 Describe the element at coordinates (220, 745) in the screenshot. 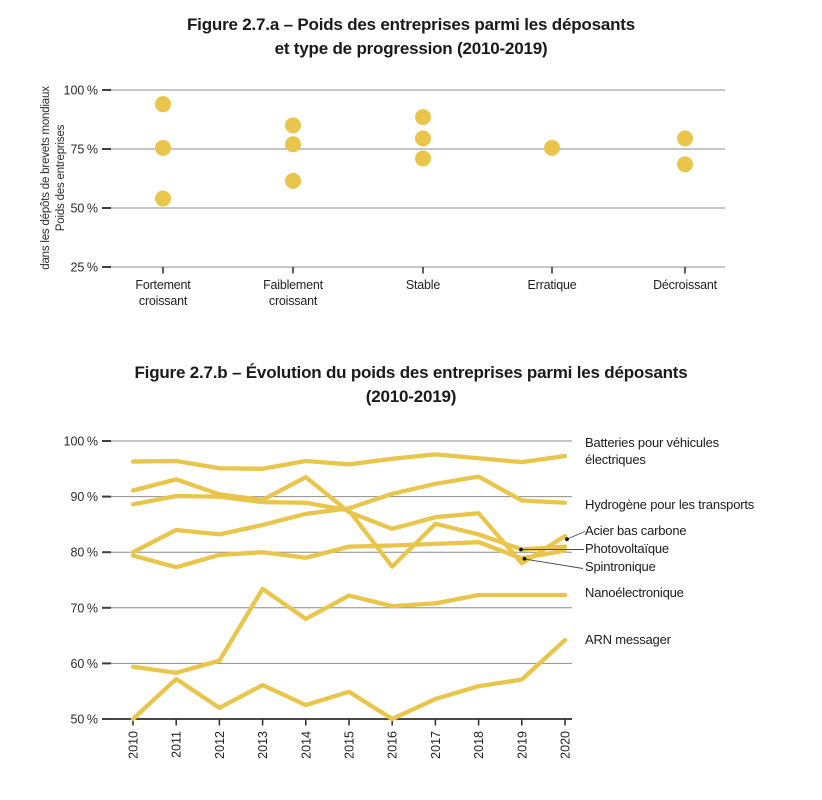

I see `x-tick-label: 2012` at that location.